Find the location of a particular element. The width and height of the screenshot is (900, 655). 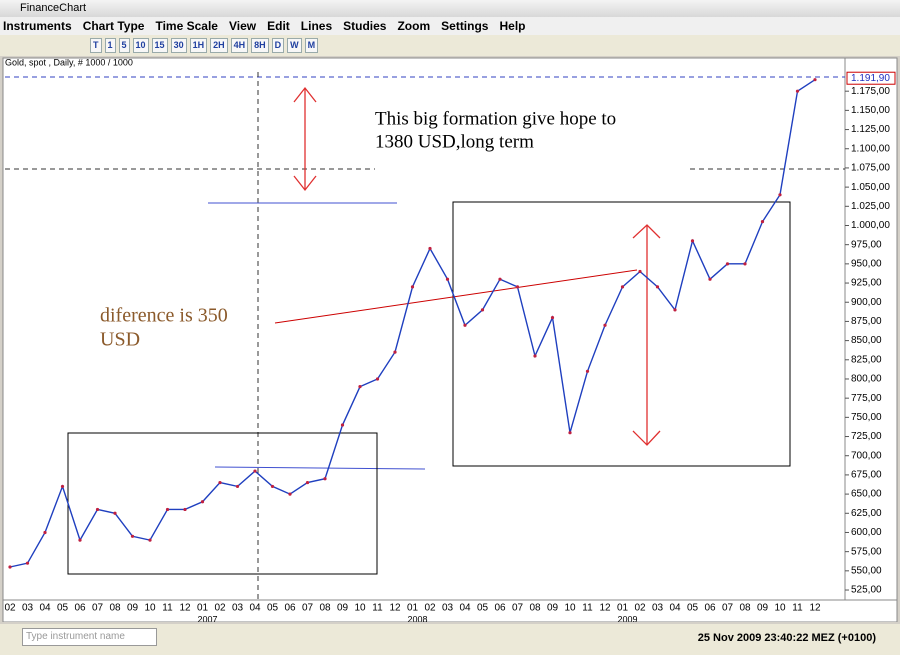

menu-item: Time Scale is located at coordinates (186, 26).